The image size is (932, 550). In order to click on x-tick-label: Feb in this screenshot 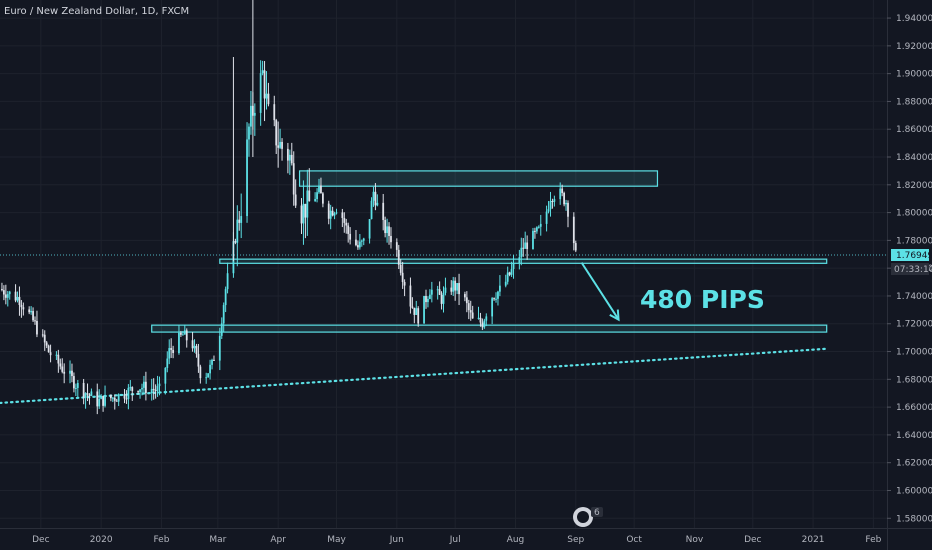, I will do `click(161, 540)`.